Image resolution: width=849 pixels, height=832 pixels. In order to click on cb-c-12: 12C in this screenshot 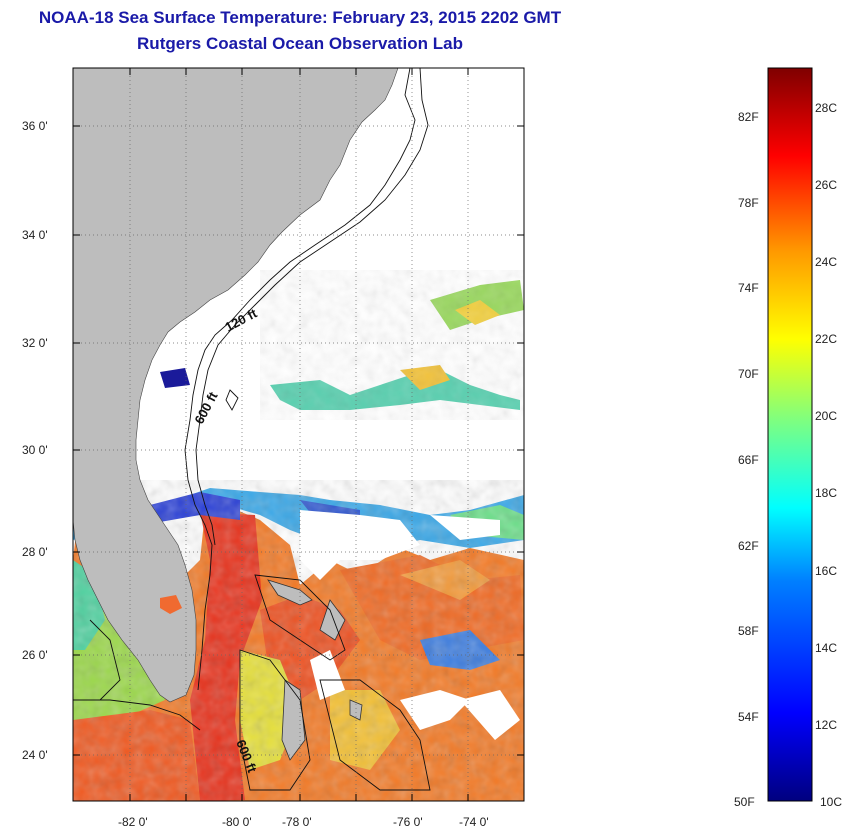, I will do `click(826, 725)`.